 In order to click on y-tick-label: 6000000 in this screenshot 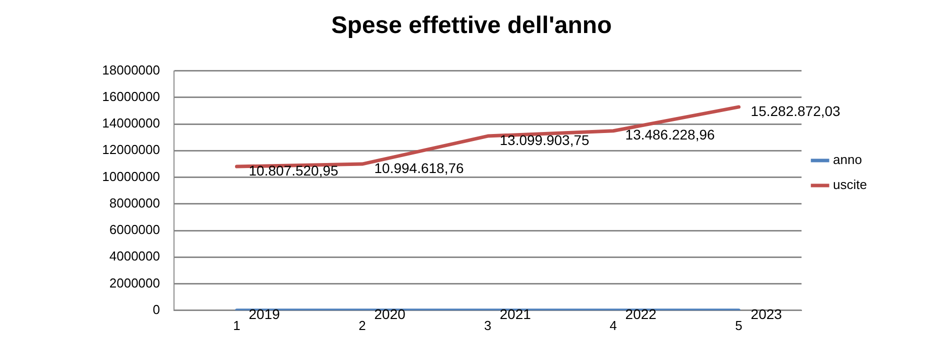, I will do `click(134, 230)`.